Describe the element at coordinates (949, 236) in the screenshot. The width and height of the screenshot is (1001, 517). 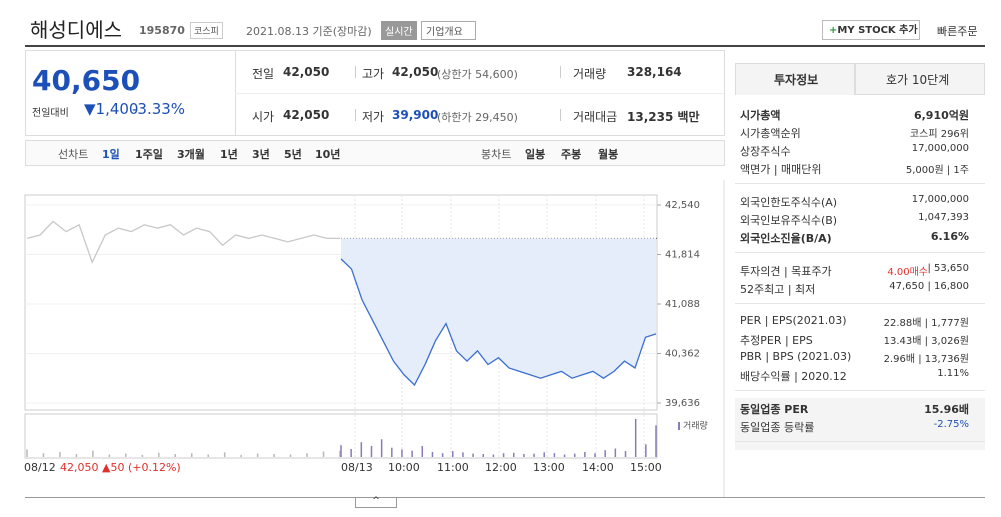
I see `info-value: 6.16%` at that location.